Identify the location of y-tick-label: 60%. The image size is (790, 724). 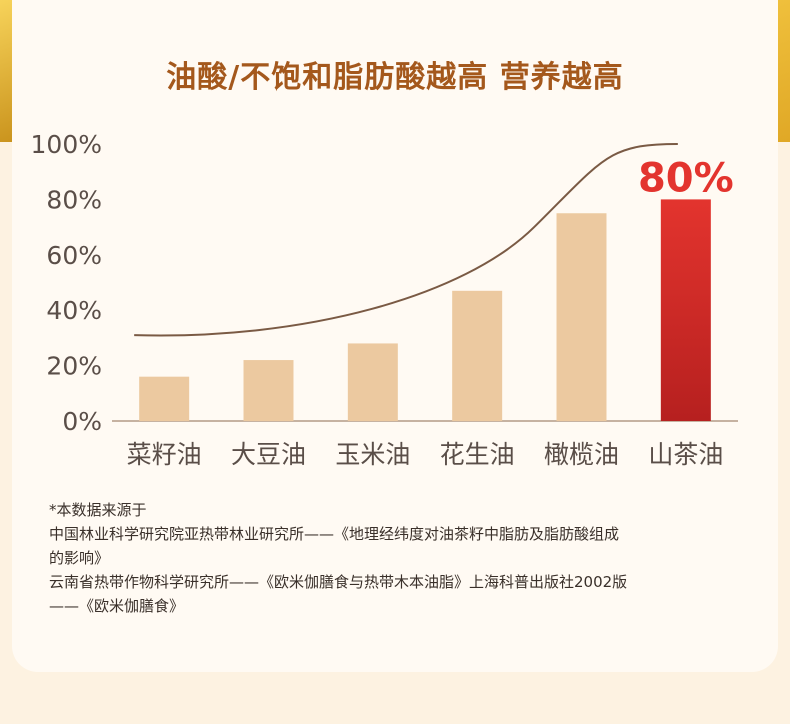
(74, 255).